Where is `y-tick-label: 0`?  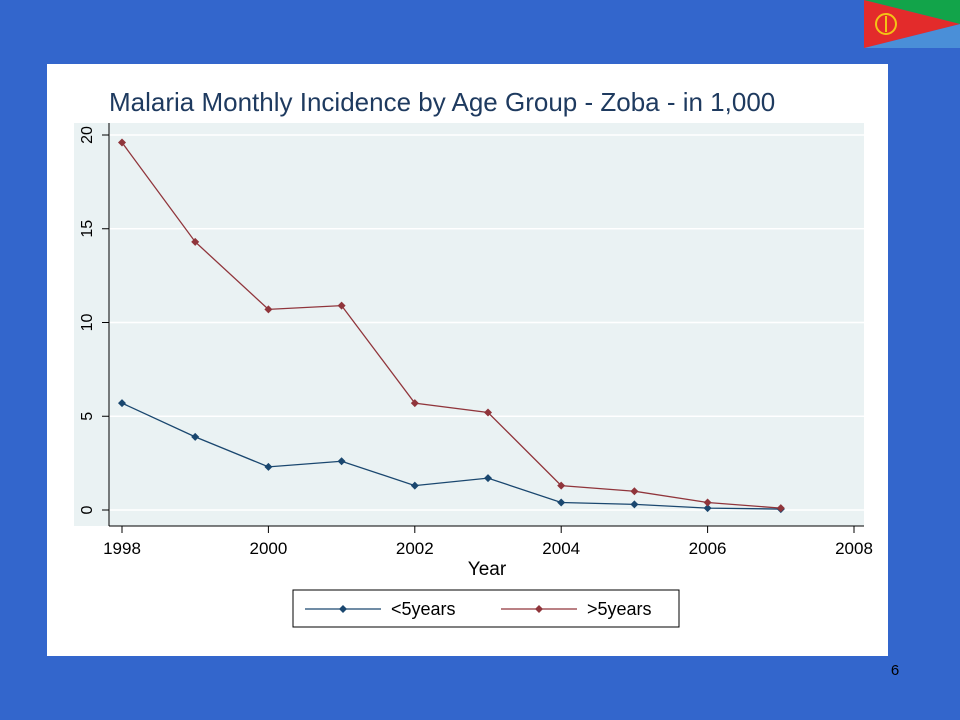
y-tick-label: 0 is located at coordinates (87, 509).